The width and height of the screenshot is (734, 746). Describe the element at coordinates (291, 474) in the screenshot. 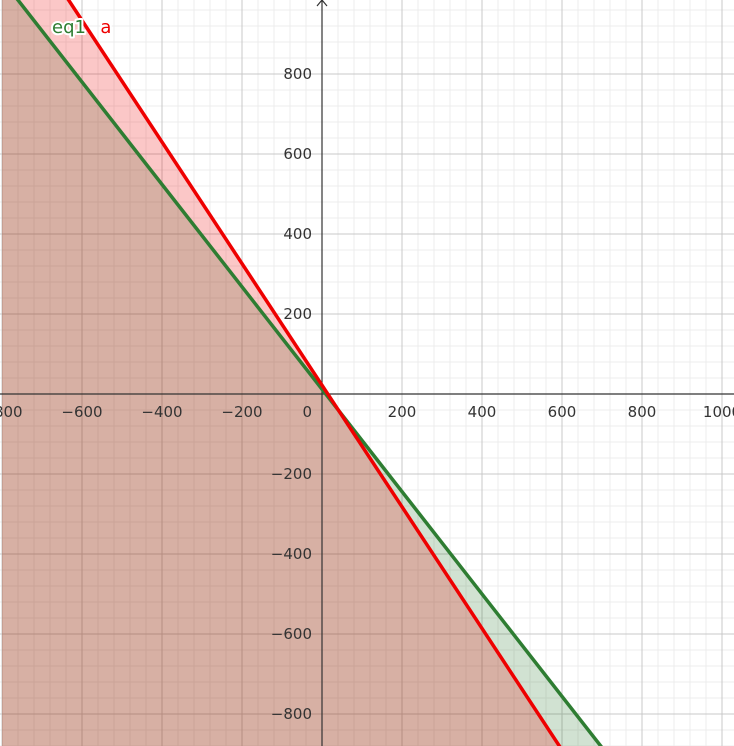

I see `y-tick-label: −200` at that location.